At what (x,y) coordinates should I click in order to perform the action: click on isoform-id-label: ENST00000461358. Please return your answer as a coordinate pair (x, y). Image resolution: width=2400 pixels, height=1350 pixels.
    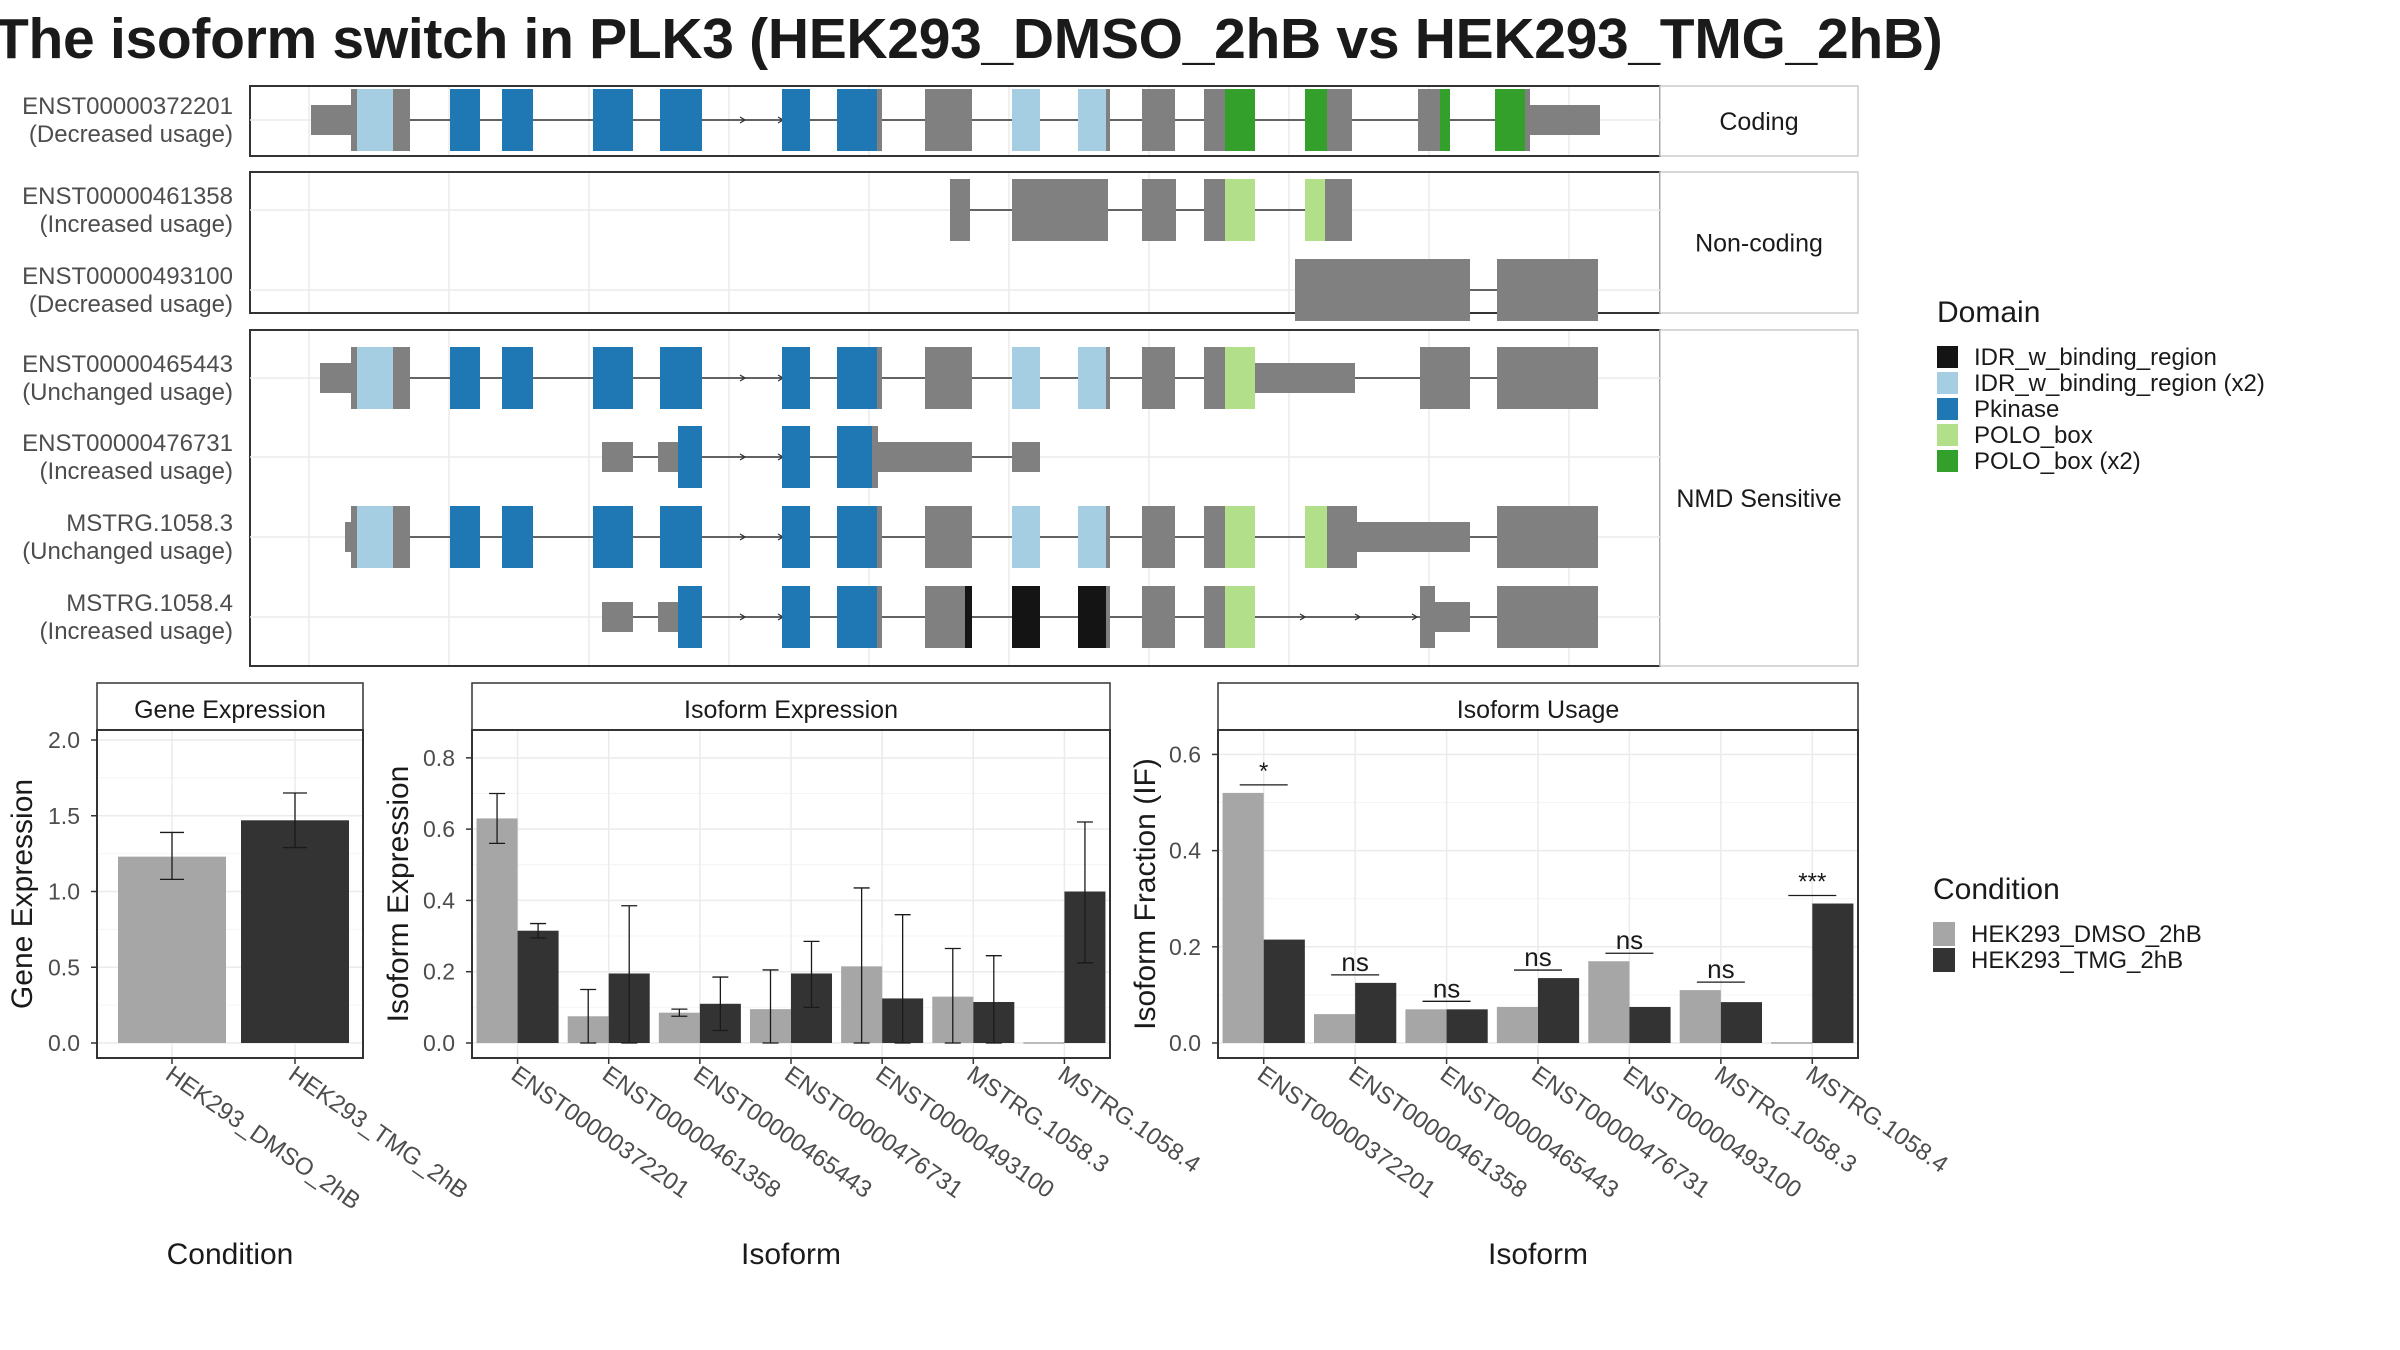
    Looking at the image, I should click on (127, 196).